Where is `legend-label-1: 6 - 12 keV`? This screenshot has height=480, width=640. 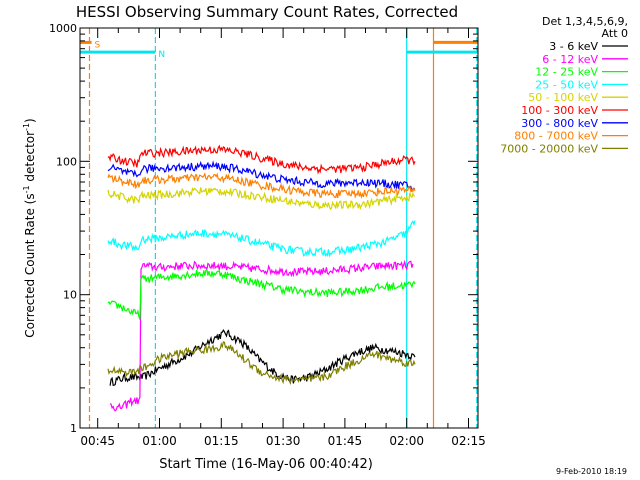 legend-label-1: 6 - 12 keV is located at coordinates (570, 59).